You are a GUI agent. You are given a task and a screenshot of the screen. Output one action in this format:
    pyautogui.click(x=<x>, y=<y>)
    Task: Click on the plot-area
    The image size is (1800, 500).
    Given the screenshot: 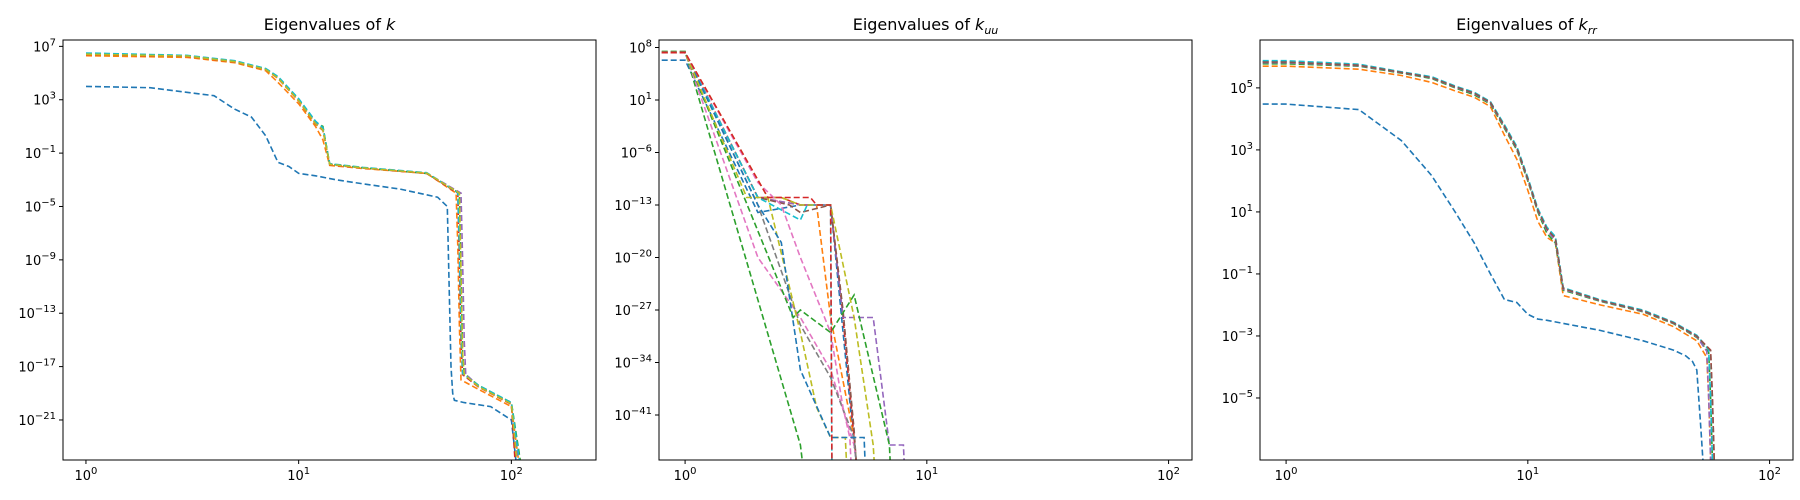 What is the action you would take?
    pyautogui.click(x=783, y=255)
    